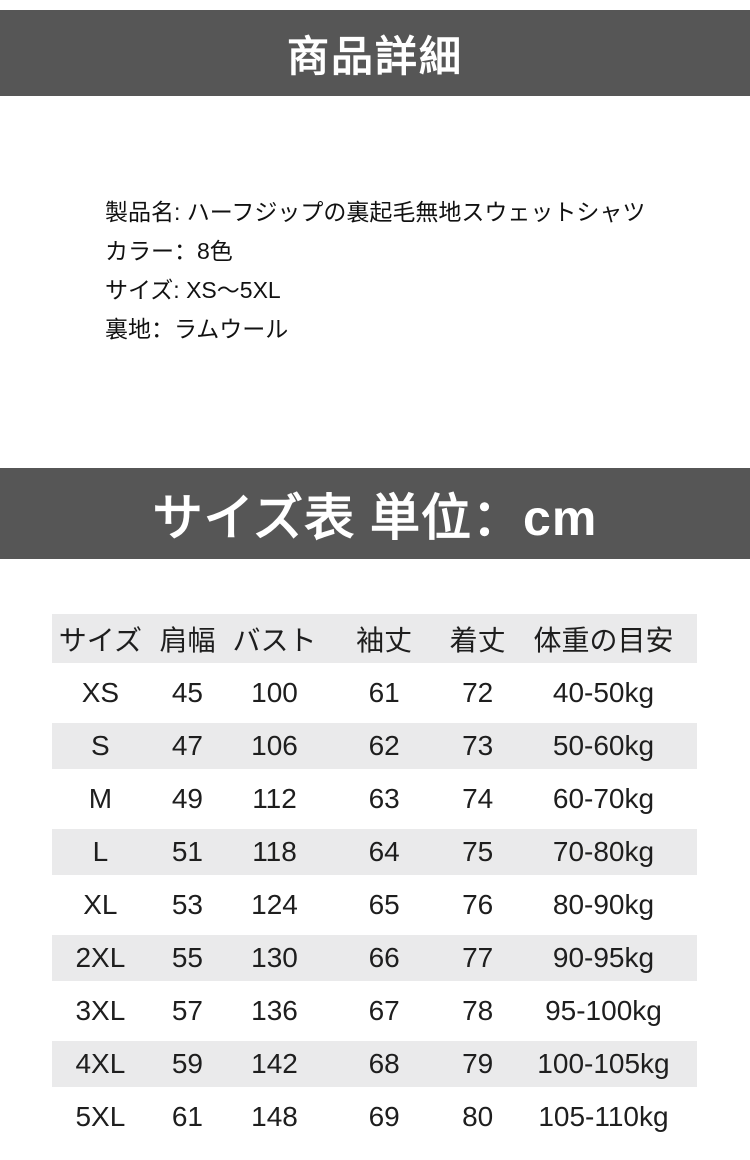 The height and width of the screenshot is (1160, 750). I want to click on cell-bust: 100, so click(274, 692).